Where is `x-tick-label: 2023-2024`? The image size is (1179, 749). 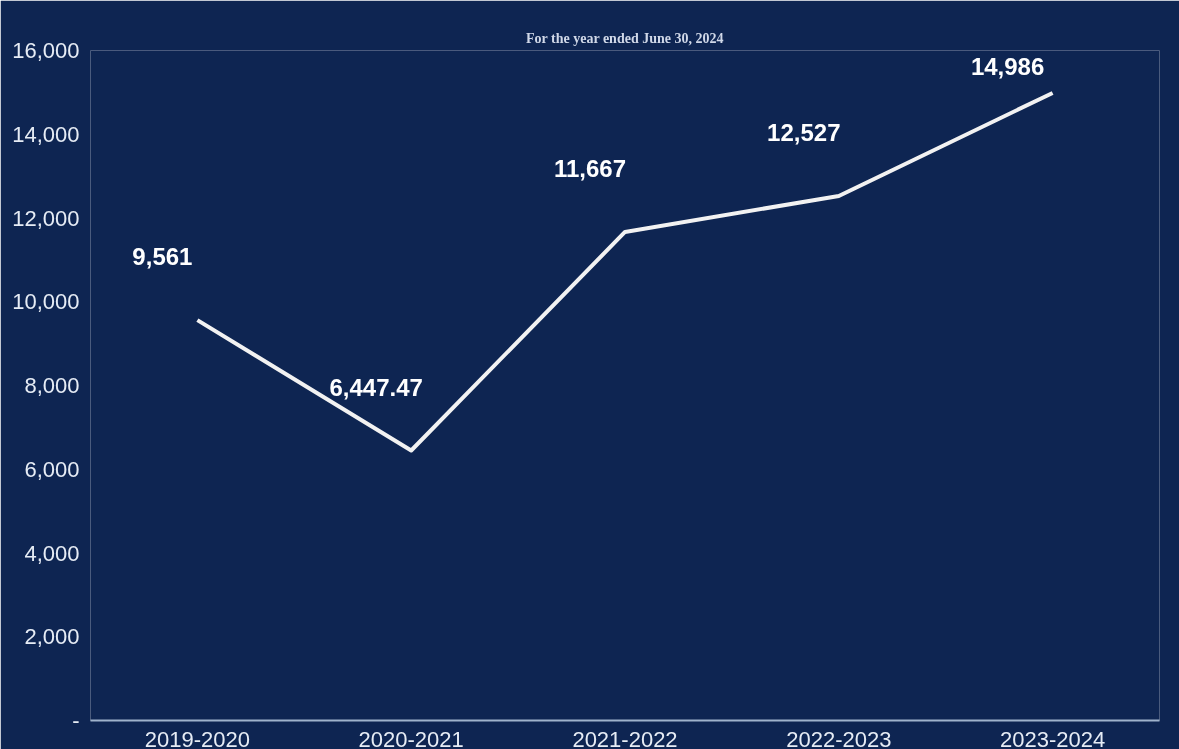 x-tick-label: 2023-2024 is located at coordinates (1053, 737).